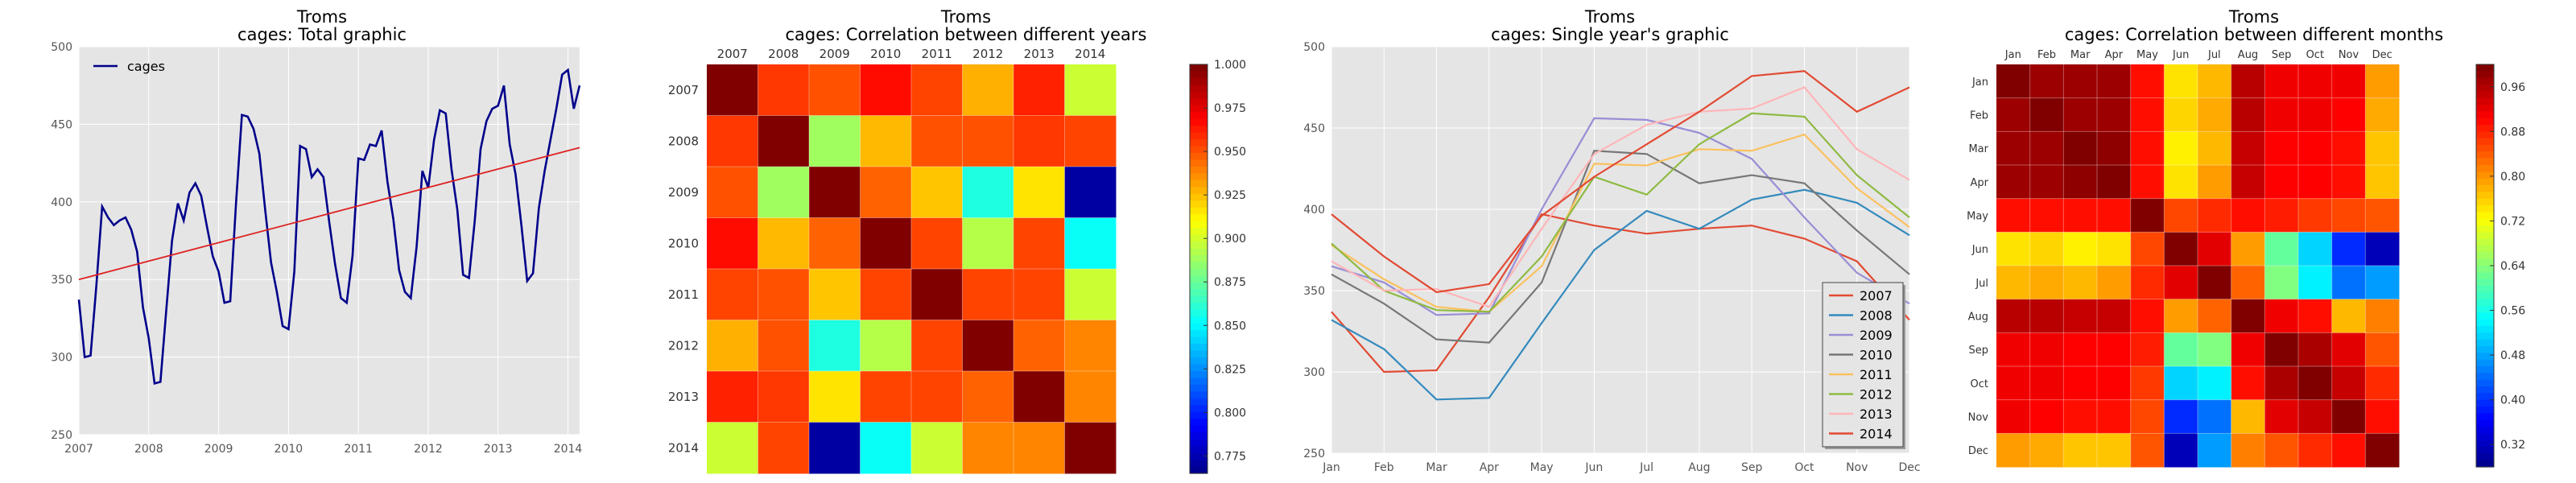 The image size is (2576, 483). Describe the element at coordinates (2512, 355) in the screenshot. I see `colorbar-tick-label: 0.48` at that location.